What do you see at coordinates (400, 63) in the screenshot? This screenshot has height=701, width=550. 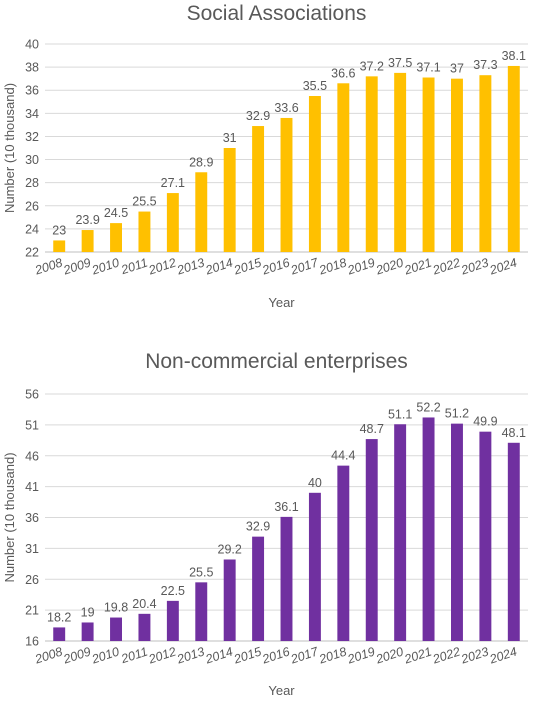 I see `data-label-2020: 37.5` at bounding box center [400, 63].